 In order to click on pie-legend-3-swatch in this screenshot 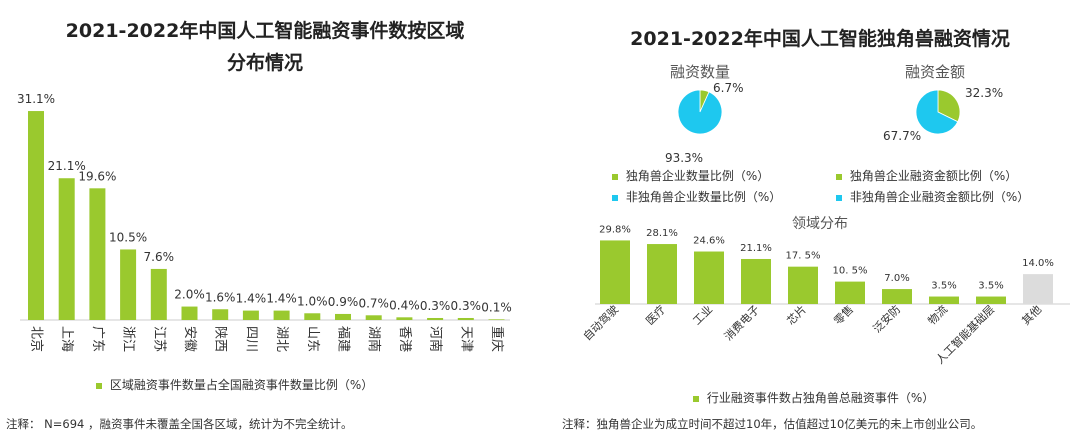, I will do `click(839, 176)`.